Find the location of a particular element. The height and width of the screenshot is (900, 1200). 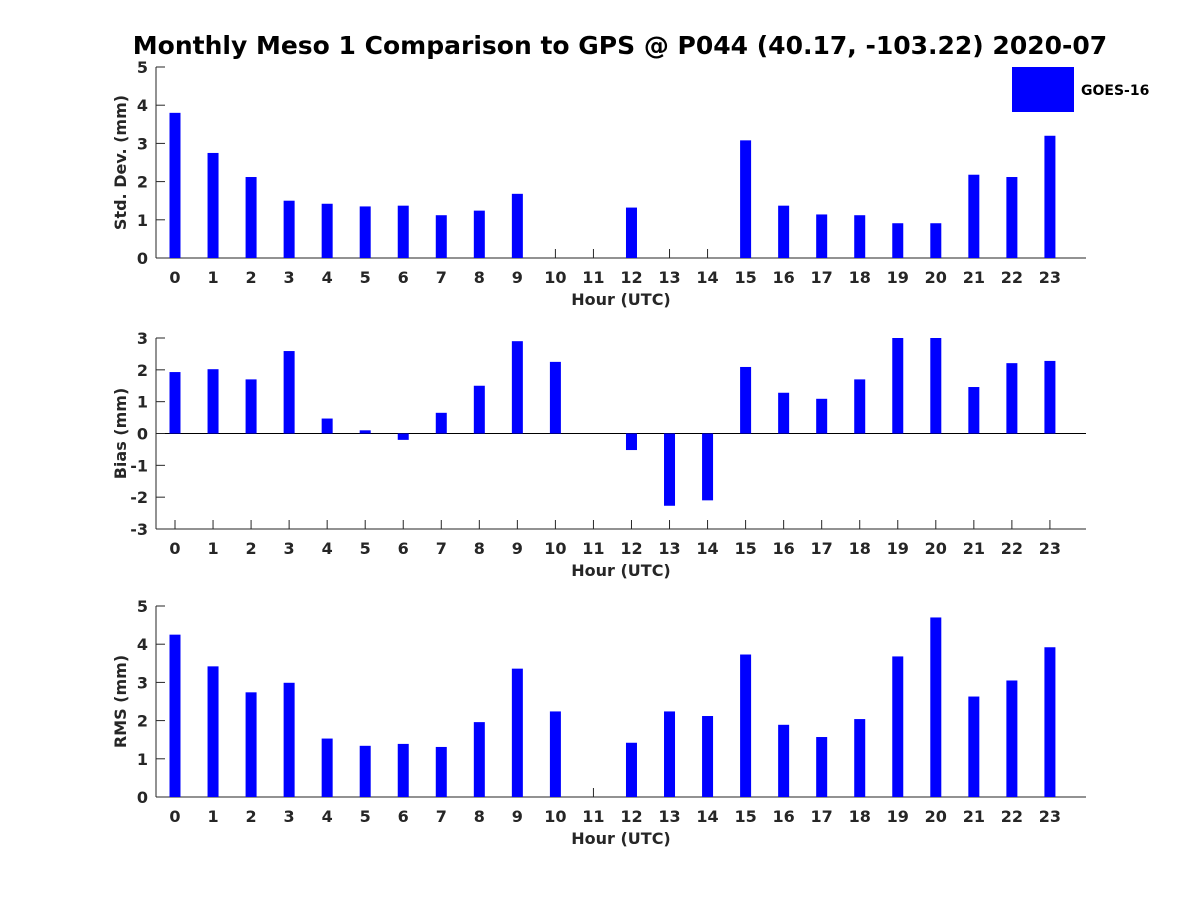

x-tick-label: 5 is located at coordinates (365, 277).